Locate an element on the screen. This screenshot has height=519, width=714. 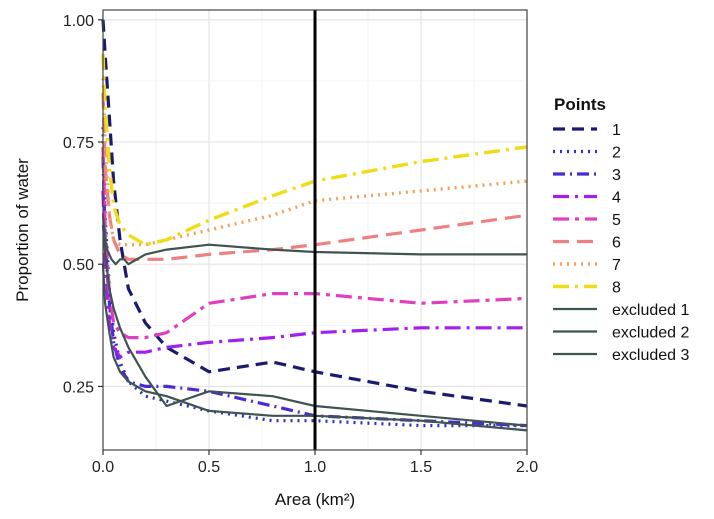
legend-title: Points is located at coordinates (580, 104).